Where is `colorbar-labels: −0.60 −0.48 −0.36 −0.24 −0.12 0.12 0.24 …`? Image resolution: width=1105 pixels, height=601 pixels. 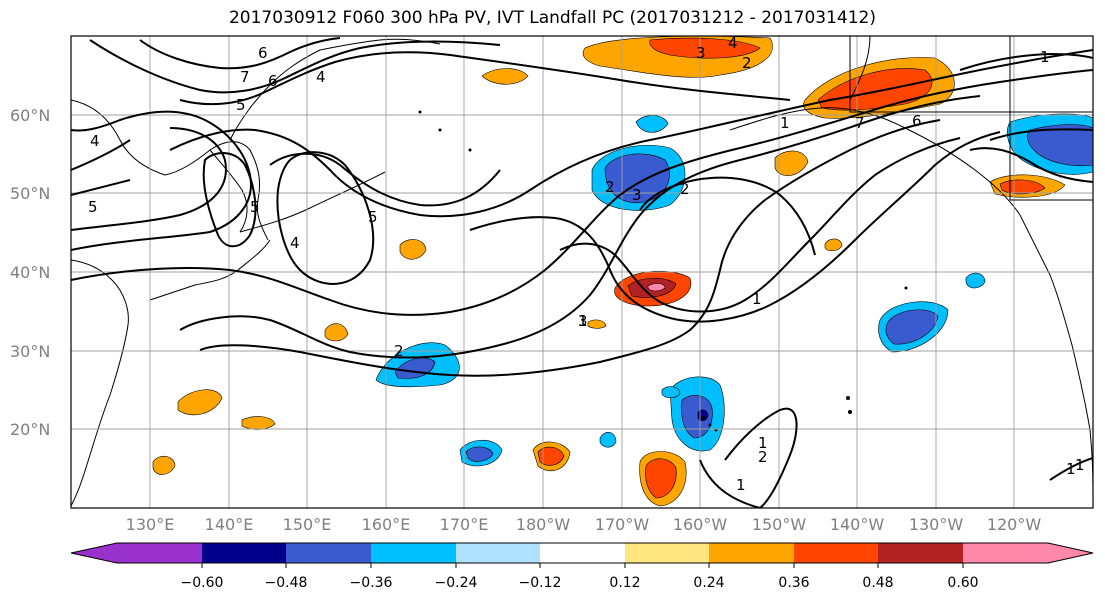 colorbar-labels: −0.60 −0.48 −0.36 −0.24 −0.12 0.12 0.24 … is located at coordinates (580, 583).